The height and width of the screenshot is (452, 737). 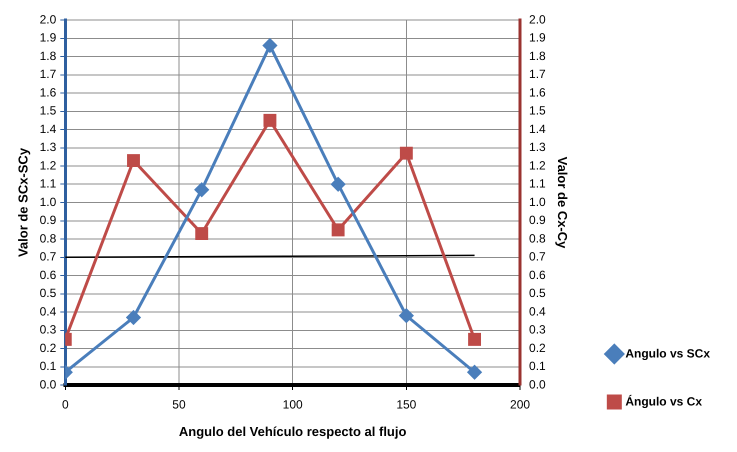 I want to click on y-tick-label: 1.5, so click(x=48, y=111).